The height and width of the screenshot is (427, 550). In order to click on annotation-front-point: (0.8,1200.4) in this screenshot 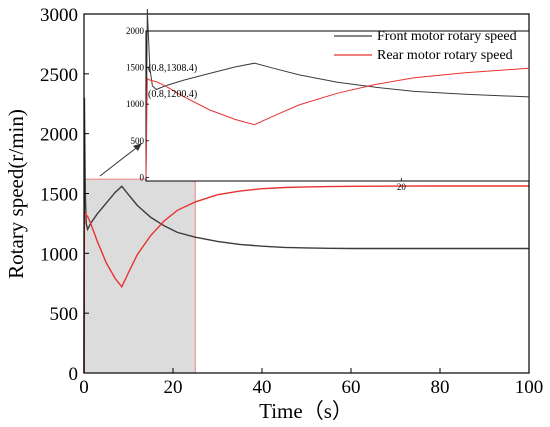, I will do `click(172, 94)`.